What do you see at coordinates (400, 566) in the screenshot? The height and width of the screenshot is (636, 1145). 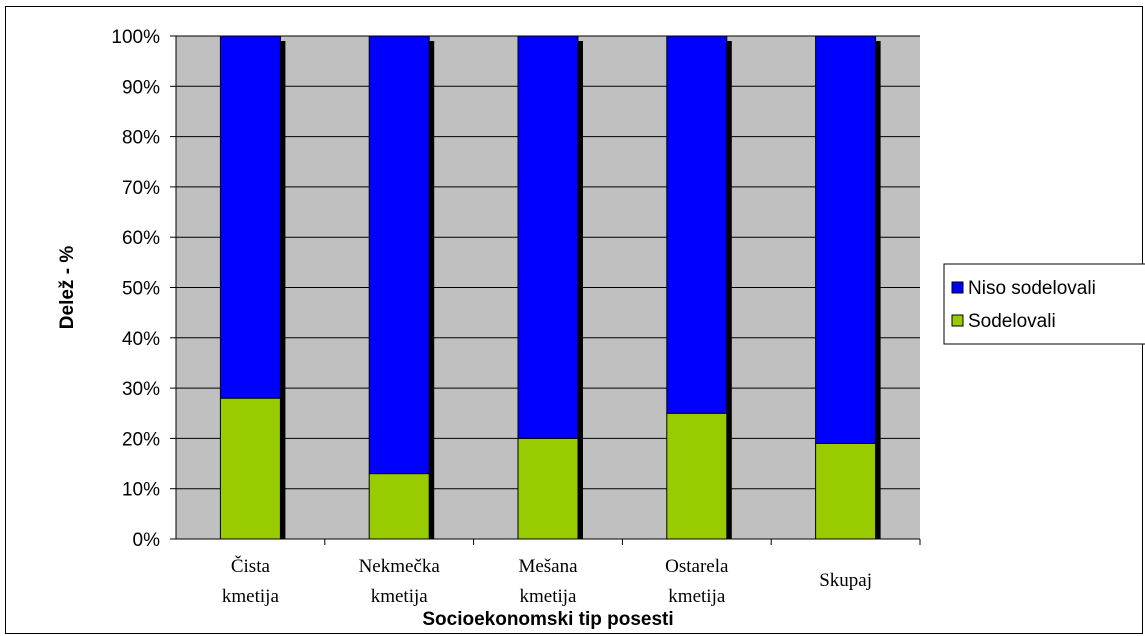 I see `x-category-label: Nekmečka` at bounding box center [400, 566].